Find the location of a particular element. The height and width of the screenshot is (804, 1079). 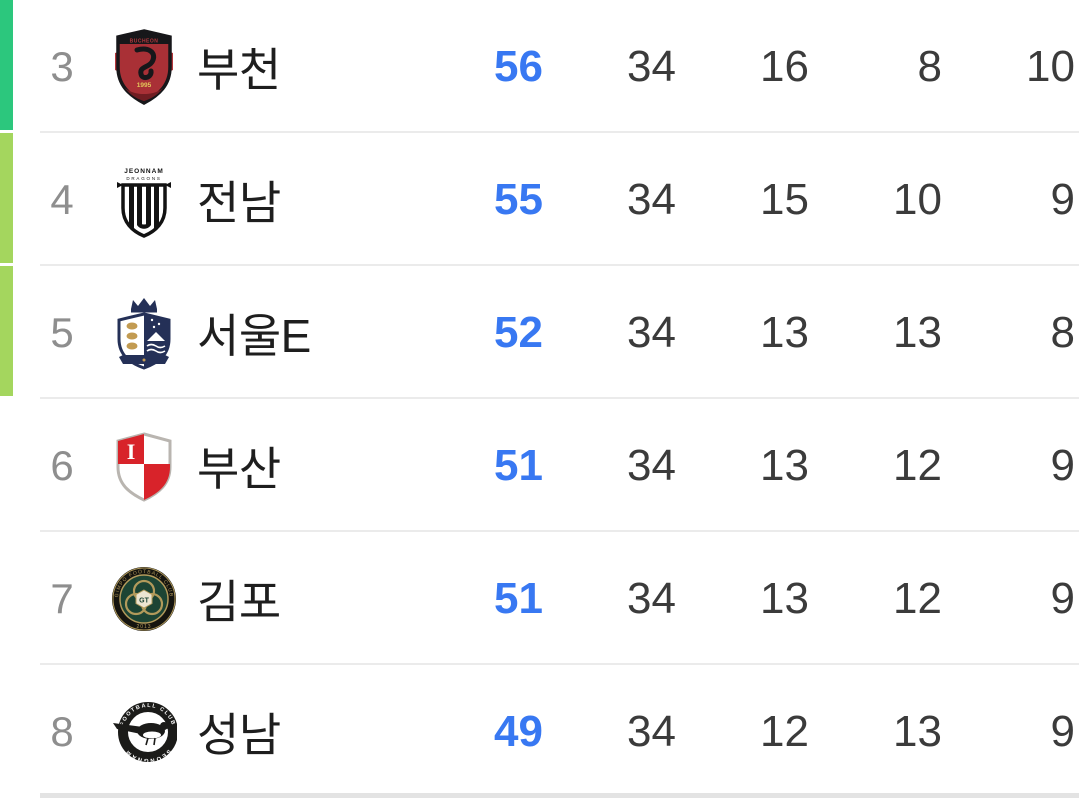

seongnam-crest-icon: FOOTBALL CLUB SEONGNAM is located at coordinates (144, 732).